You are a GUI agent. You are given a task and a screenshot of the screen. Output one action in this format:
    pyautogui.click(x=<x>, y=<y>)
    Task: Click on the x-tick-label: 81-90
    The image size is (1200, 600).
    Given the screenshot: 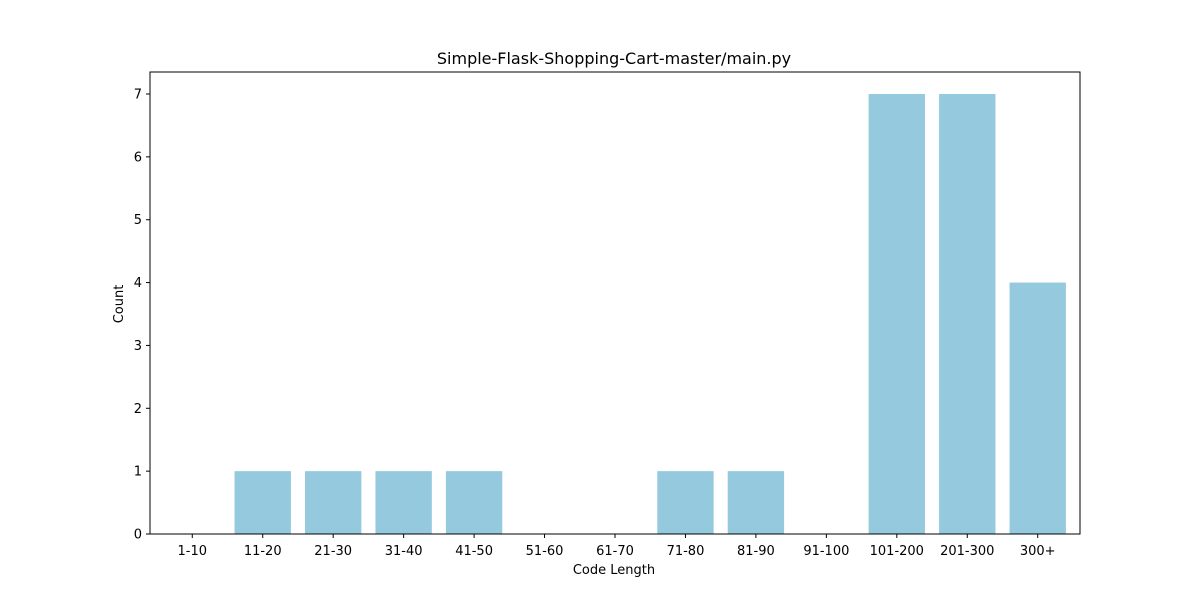 What is the action you would take?
    pyautogui.click(x=756, y=551)
    